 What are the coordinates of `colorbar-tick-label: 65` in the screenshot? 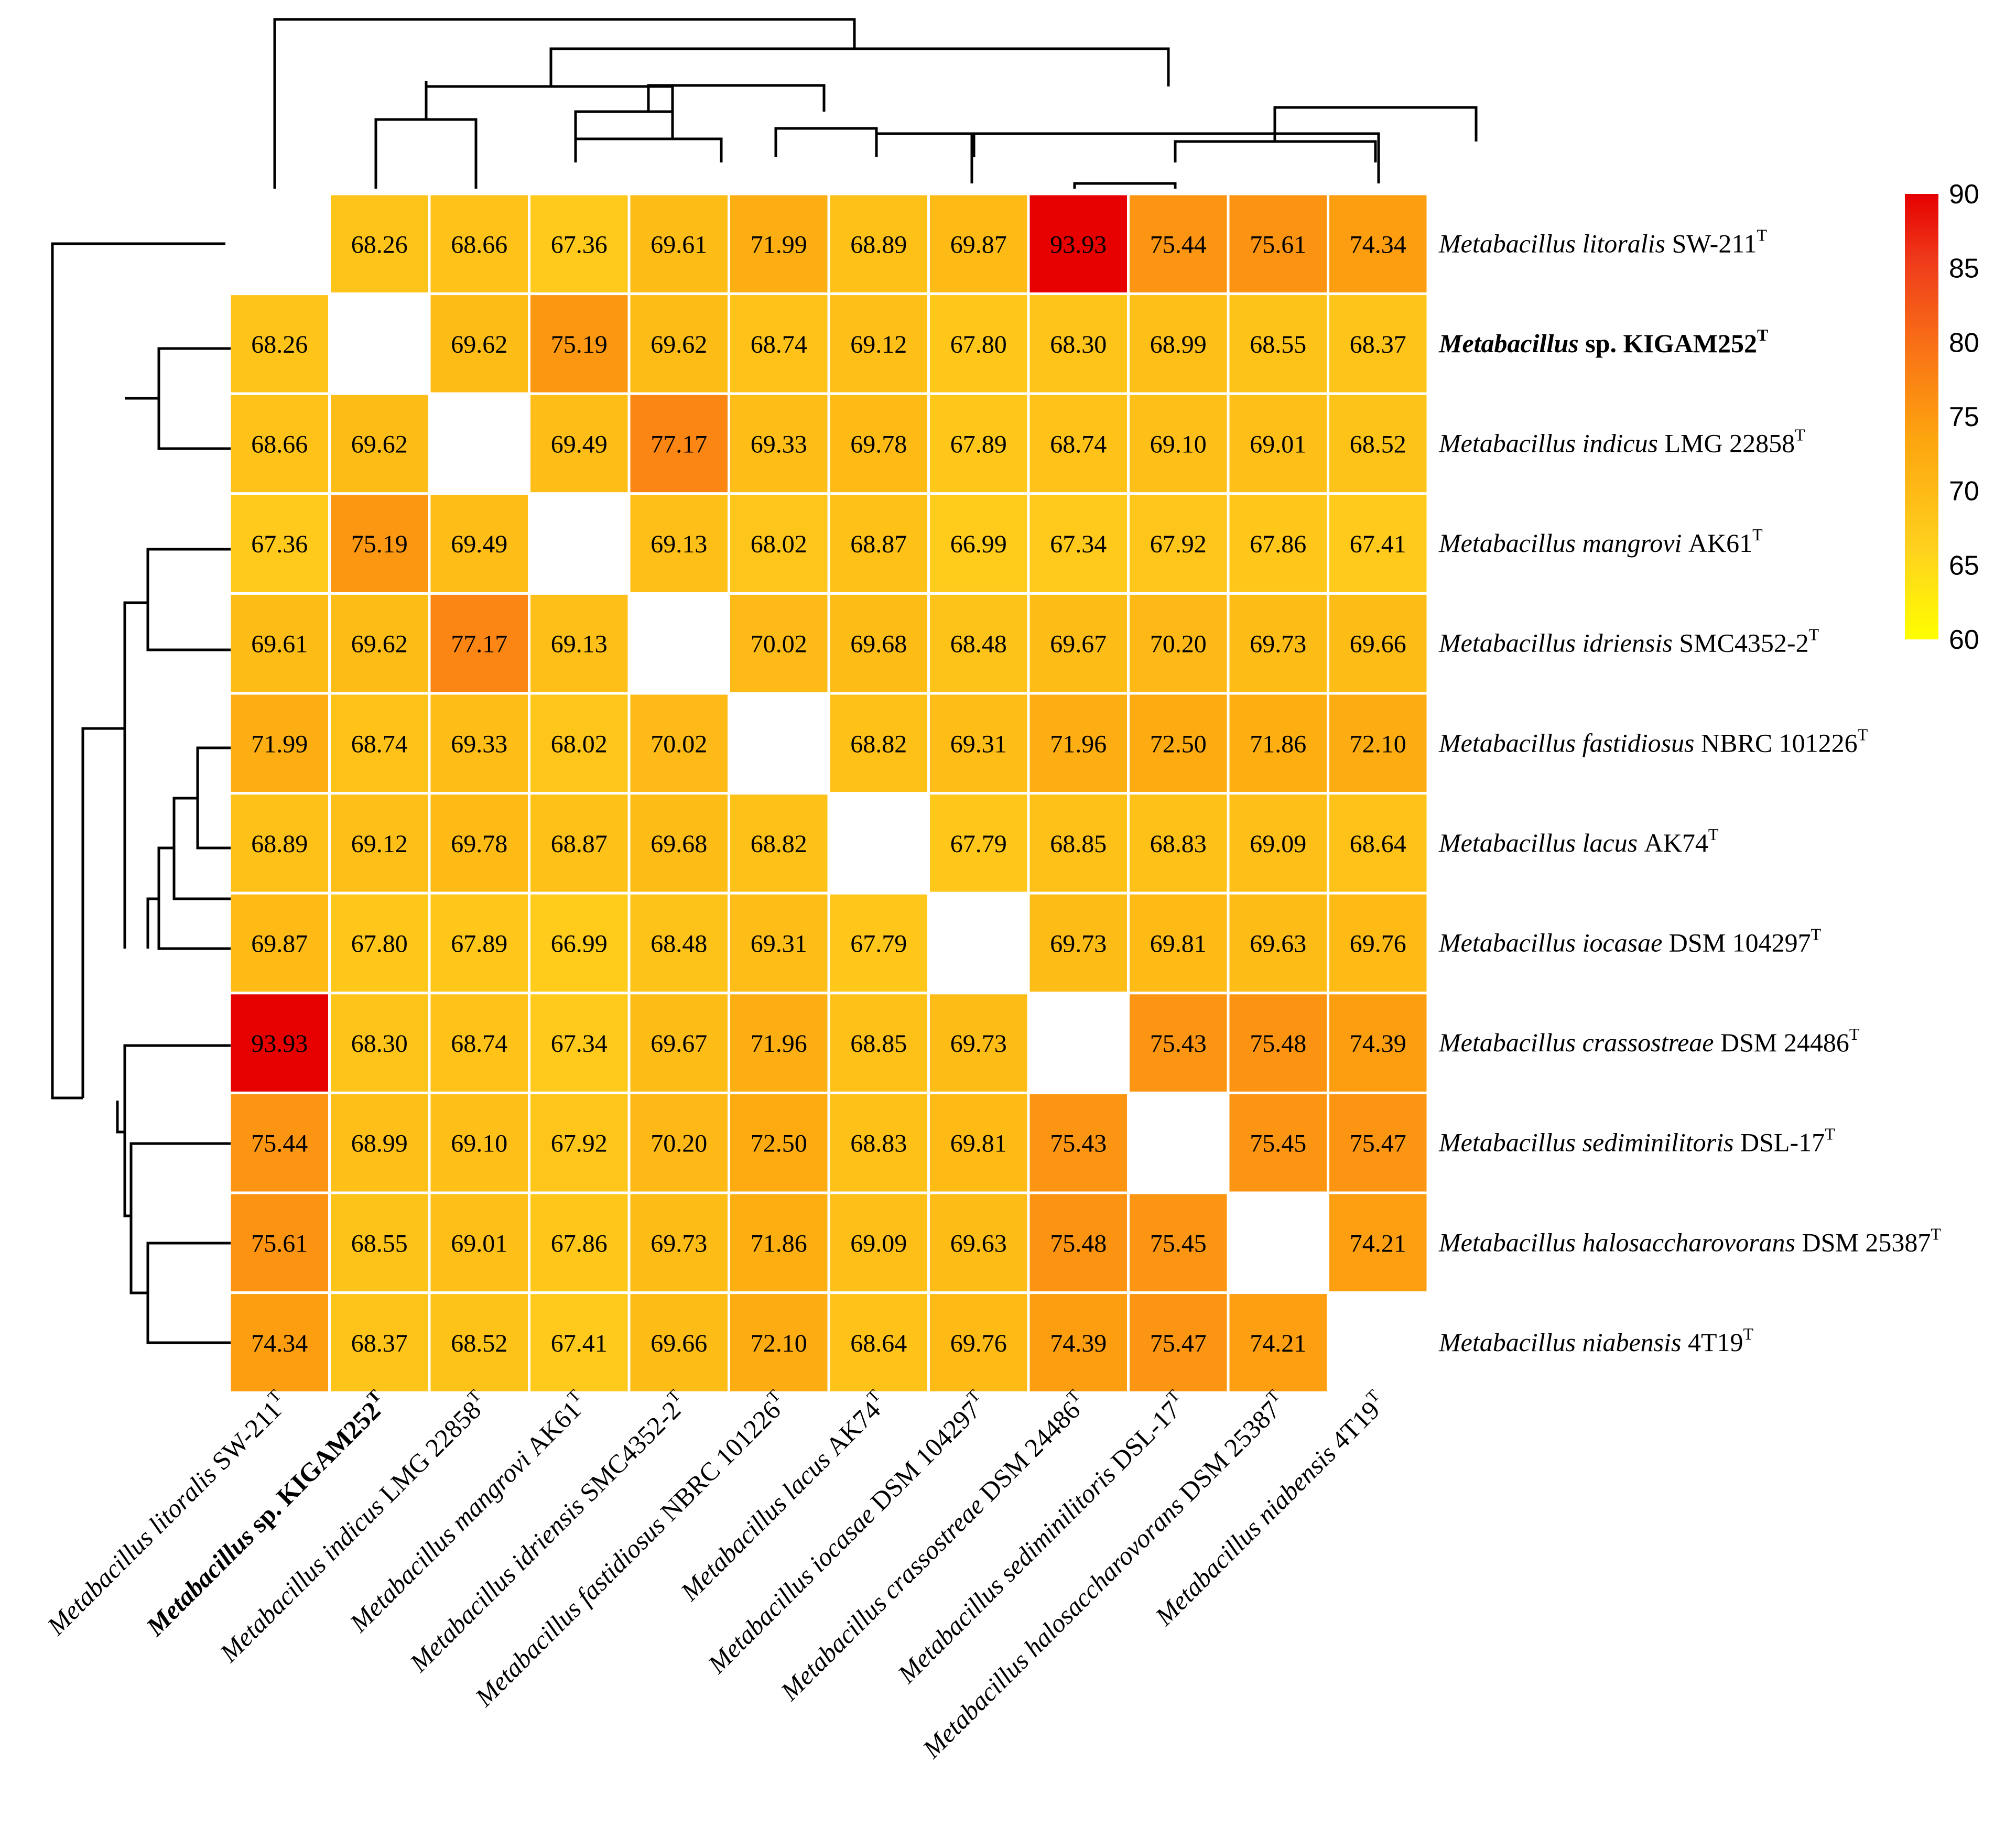 It's located at (1964, 565).